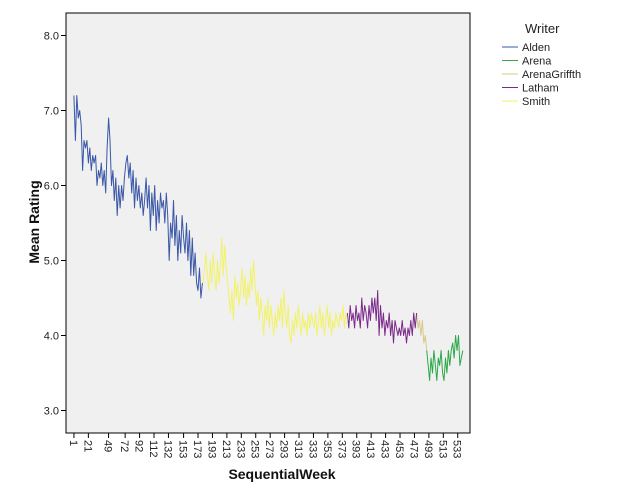 The height and width of the screenshot is (501, 626). What do you see at coordinates (73, 443) in the screenshot?
I see `x-tick-label: 1` at bounding box center [73, 443].